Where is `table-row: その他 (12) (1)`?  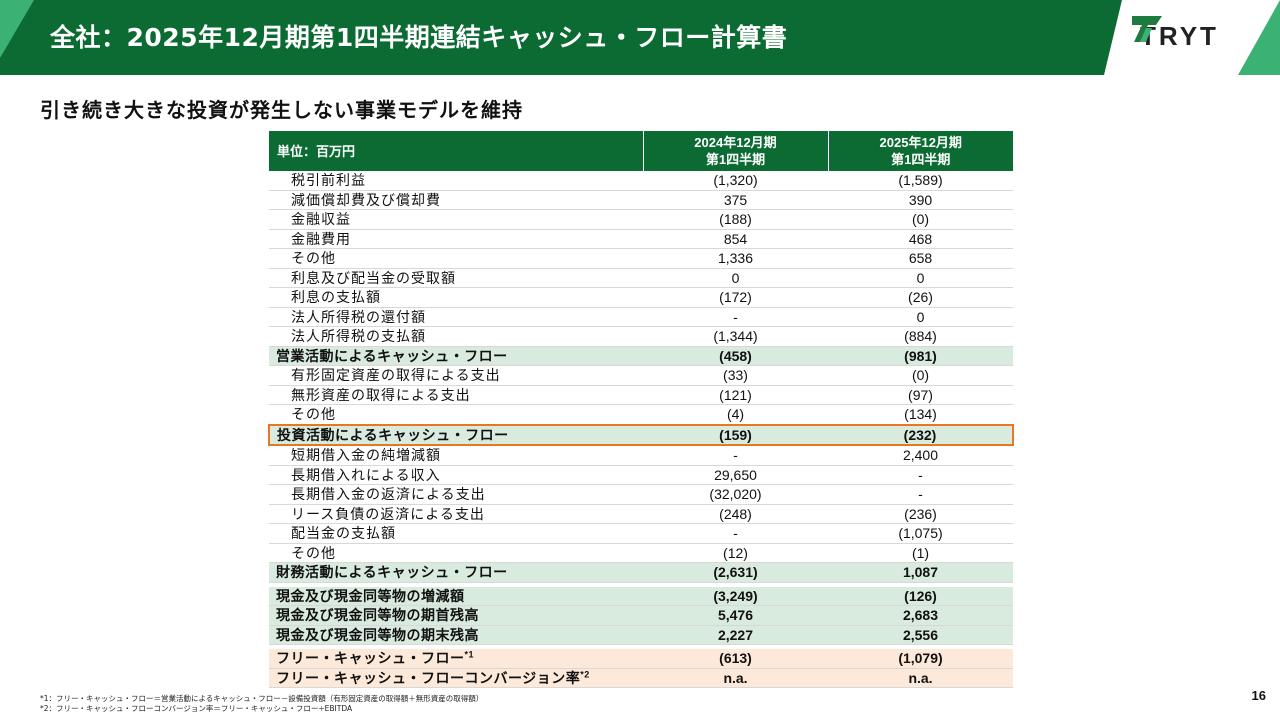 table-row: その他 (12) (1) is located at coordinates (641, 553).